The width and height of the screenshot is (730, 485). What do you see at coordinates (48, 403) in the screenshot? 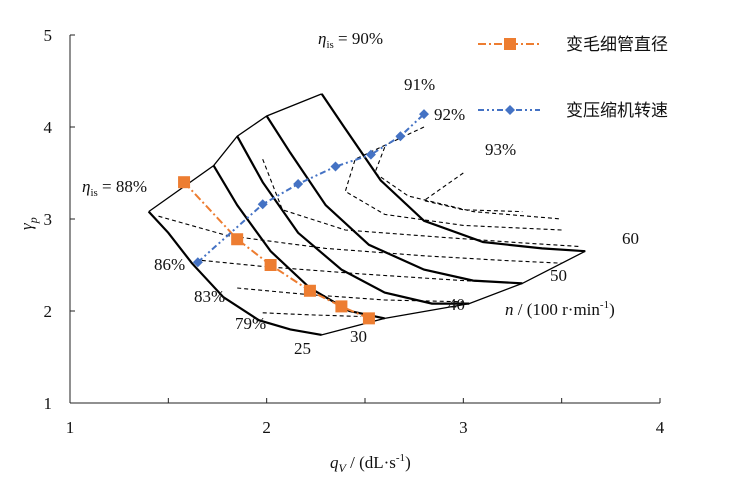
I see `y-tick-label: 1` at bounding box center [48, 403].